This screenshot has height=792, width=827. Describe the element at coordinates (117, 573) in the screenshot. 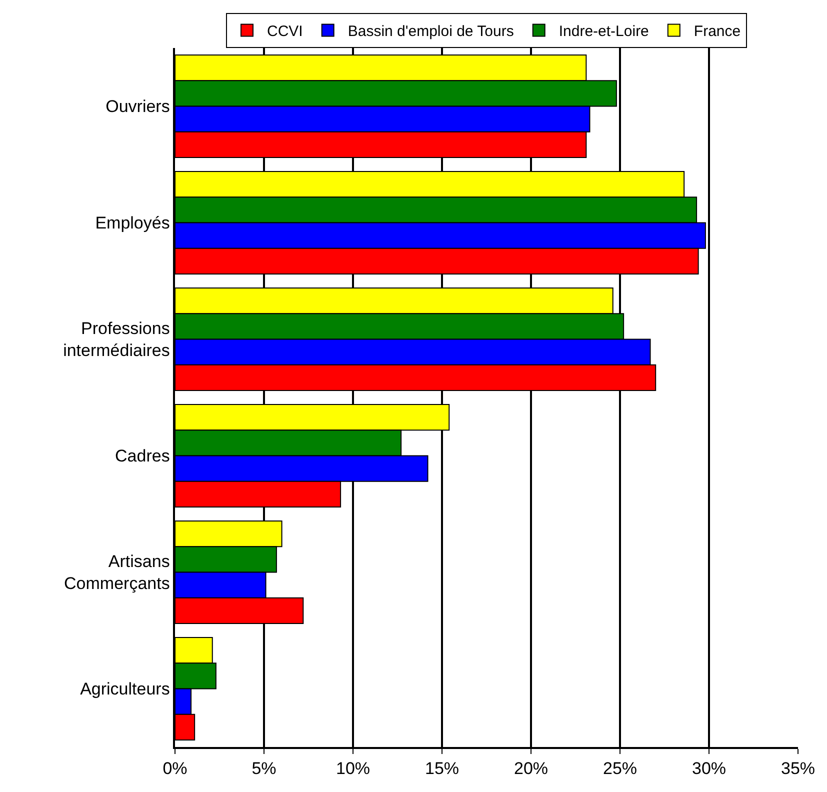

I see `y-tick-label: Artisans Commerçants` at that location.